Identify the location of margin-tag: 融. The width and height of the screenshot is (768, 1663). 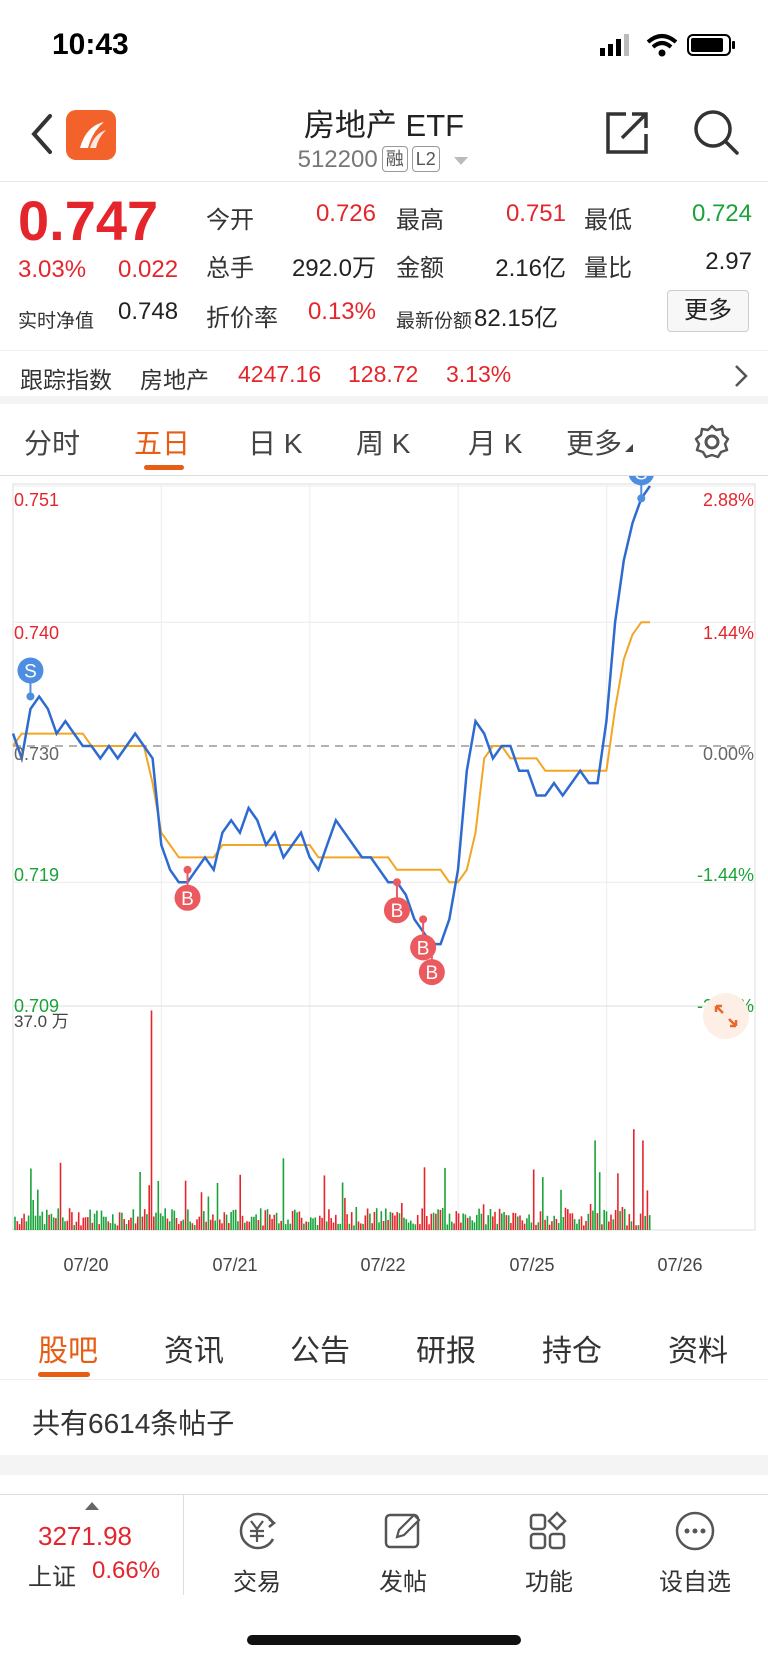
(394, 159).